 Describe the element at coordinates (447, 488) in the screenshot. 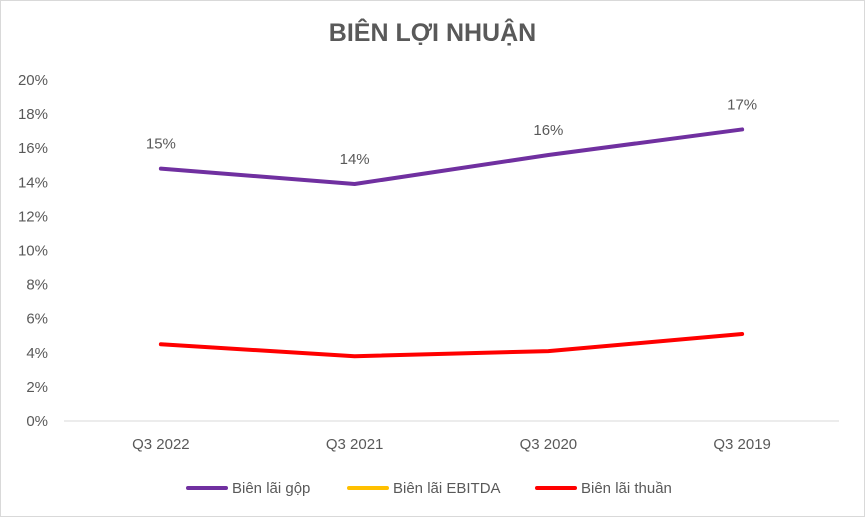

I see `legend-label: Biên lãi EBITDA` at that location.